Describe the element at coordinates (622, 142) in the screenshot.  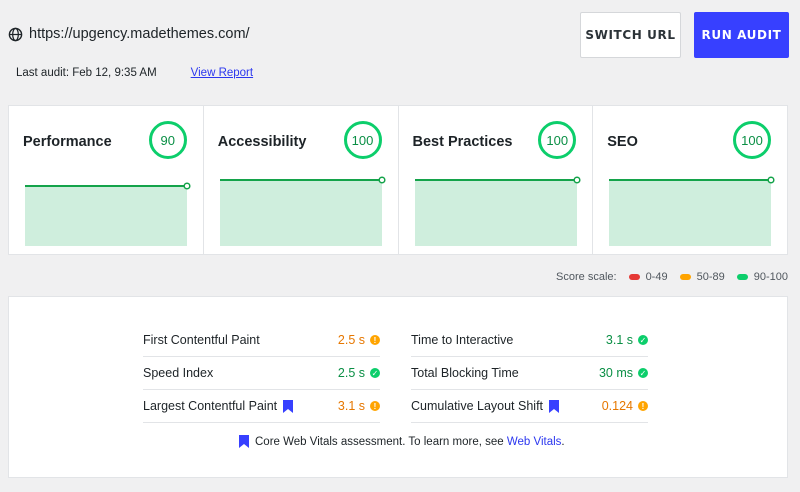
I see `card-title: SEO` at that location.